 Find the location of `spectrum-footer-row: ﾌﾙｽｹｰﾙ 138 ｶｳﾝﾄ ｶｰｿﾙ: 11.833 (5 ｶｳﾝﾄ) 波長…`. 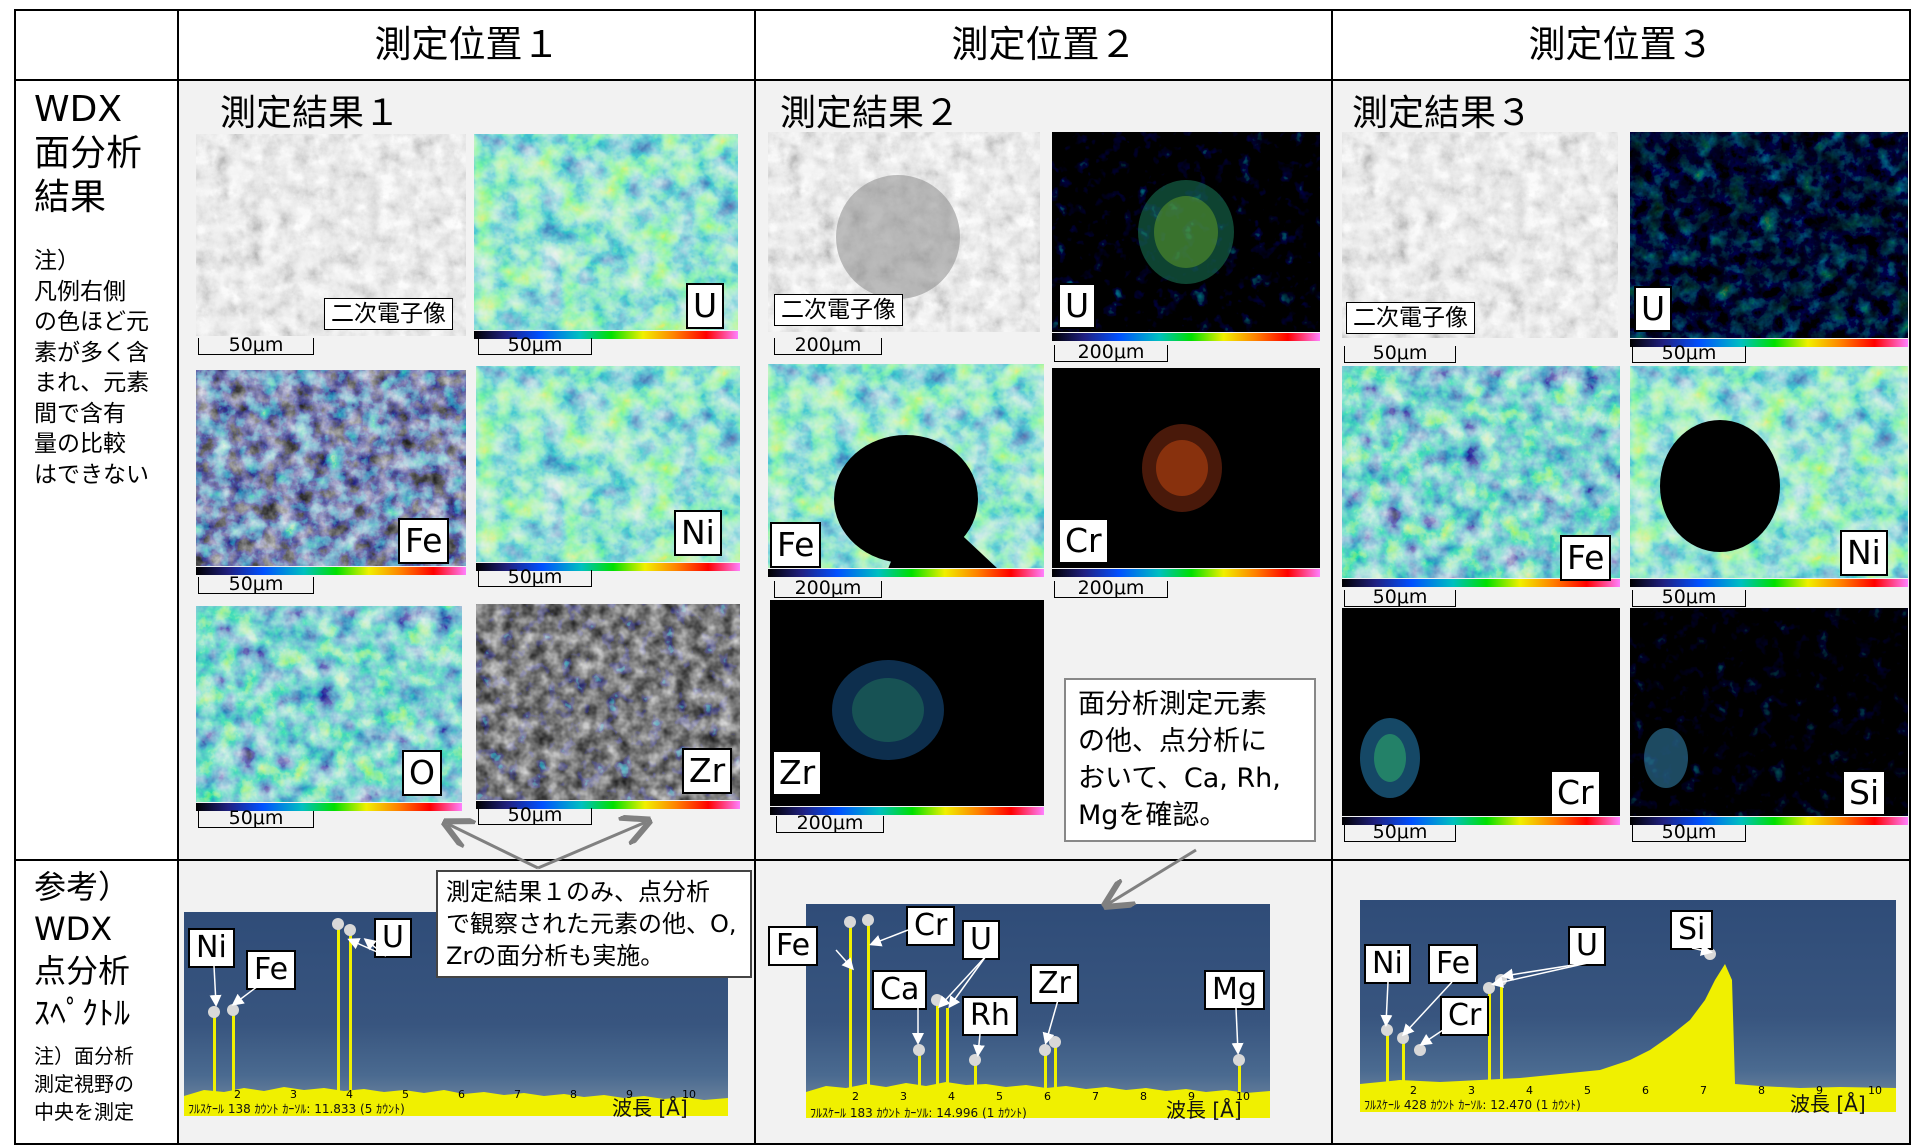

spectrum-footer-row: ﾌﾙｽｹｰﾙ 138 ｶｳﾝﾄ ｶｰｿﾙ: 11.833 (5 ｶｳﾝﾄ) 波長… is located at coordinates (456, 1108).